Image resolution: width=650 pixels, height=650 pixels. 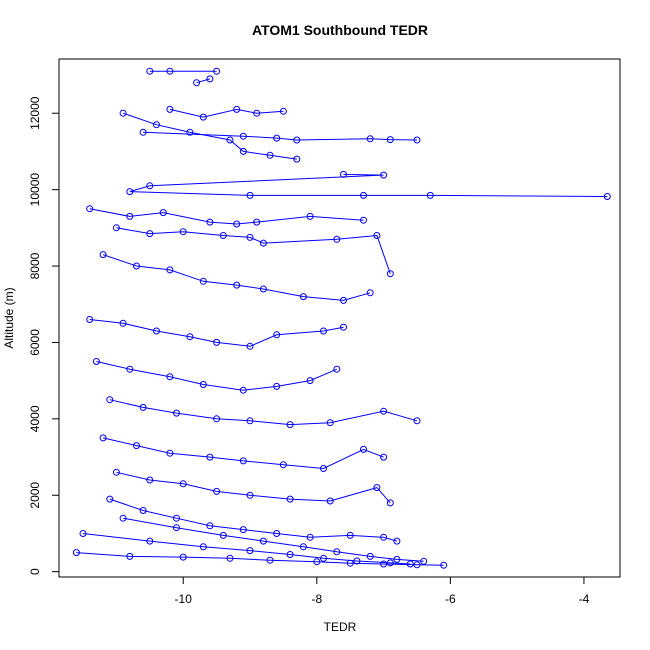 I want to click on x-tick-label: -4, so click(x=584, y=599).